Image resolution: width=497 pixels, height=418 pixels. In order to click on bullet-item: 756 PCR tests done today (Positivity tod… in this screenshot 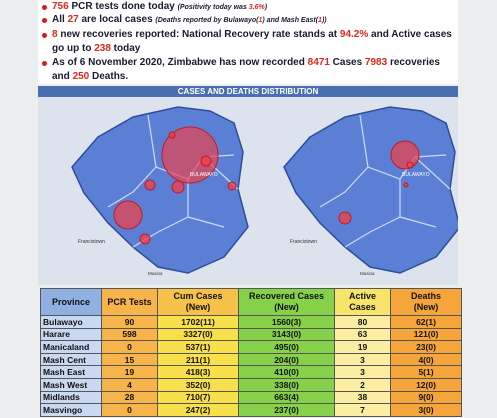, I will do `click(247, 7)`.